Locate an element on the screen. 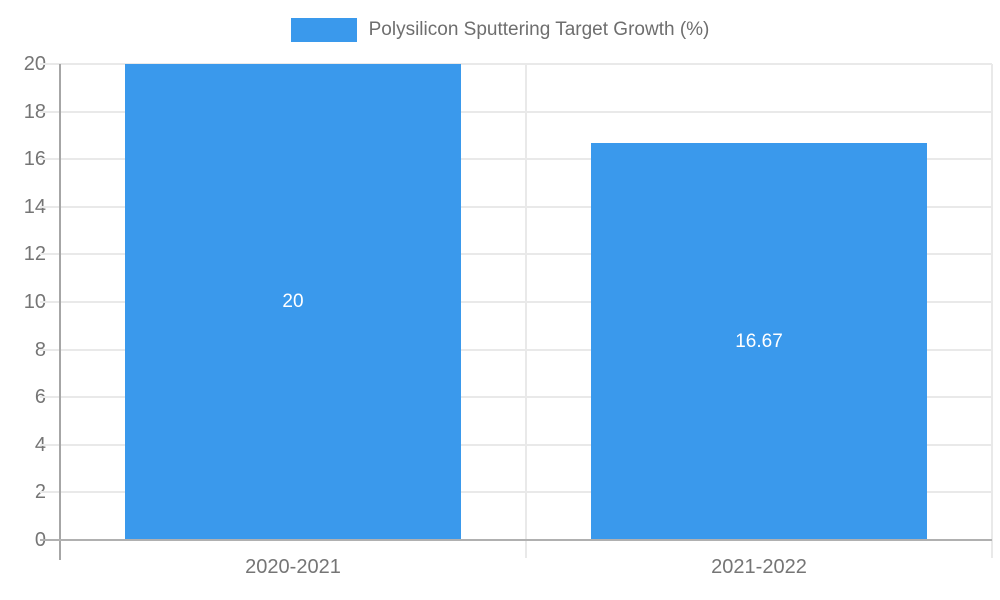 Image resolution: width=1000 pixels, height=600 pixels. legend-item: Polysilicon Sputtering Target Growth (%) is located at coordinates (500, 30).